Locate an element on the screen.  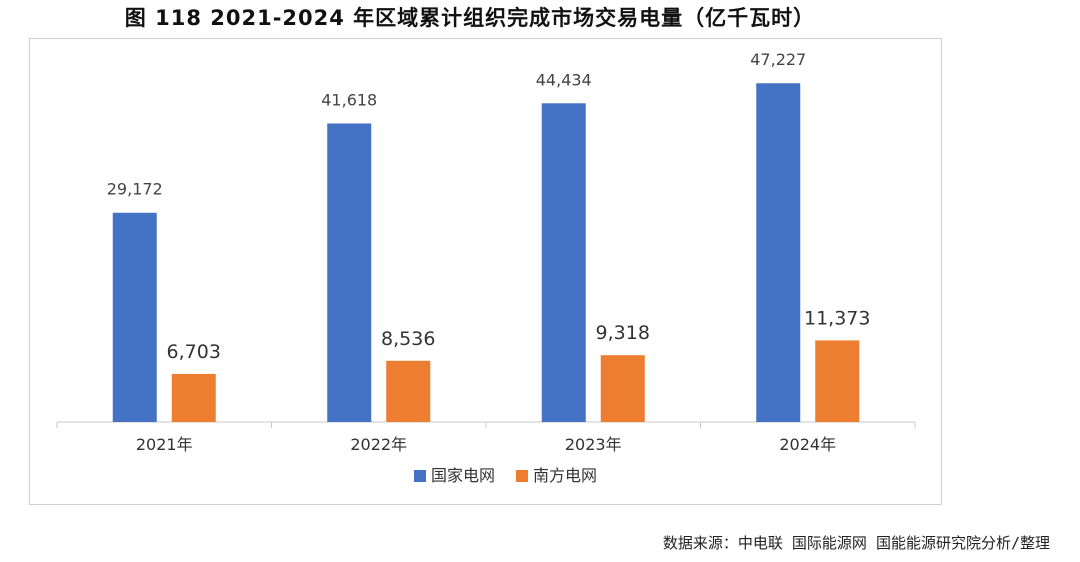
legend-label: 南方电网 is located at coordinates (565, 475).